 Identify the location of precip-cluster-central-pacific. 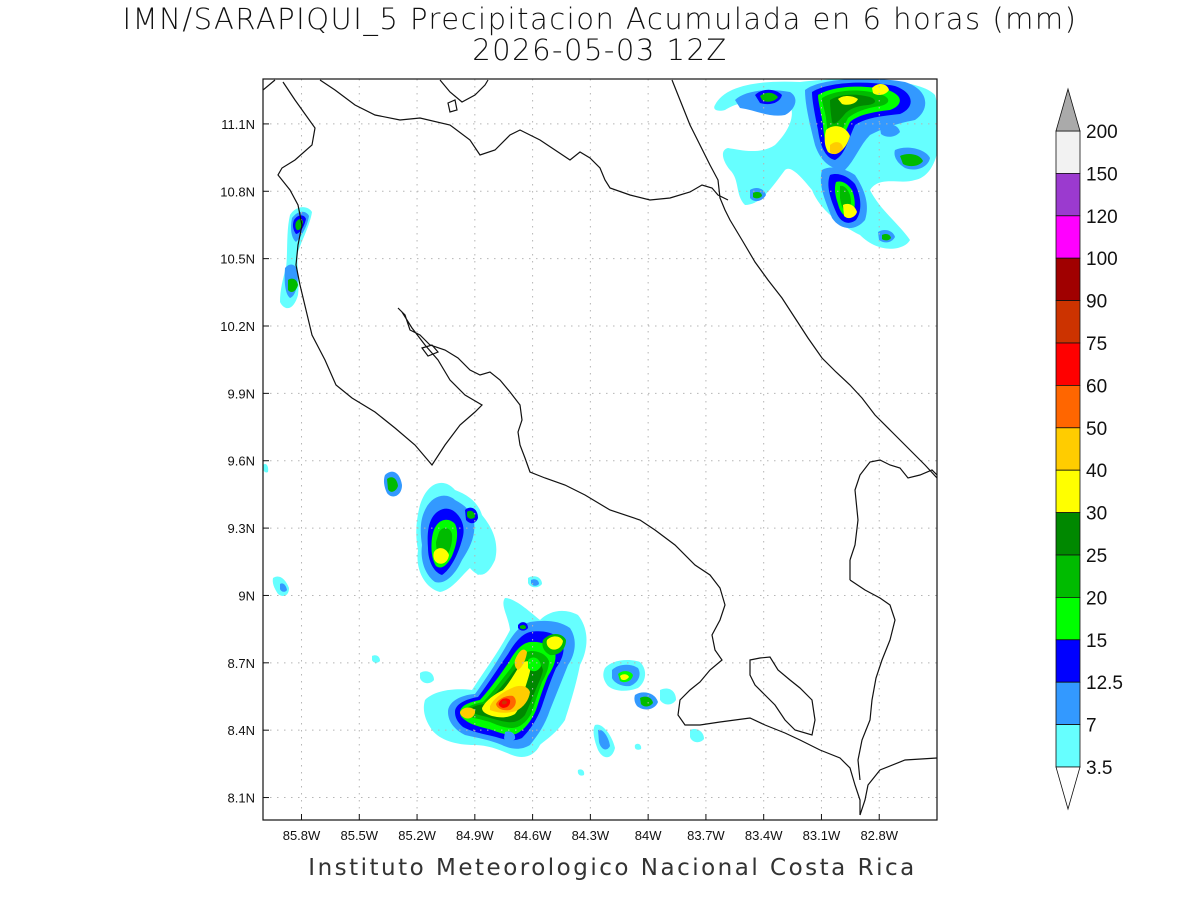
(456, 537).